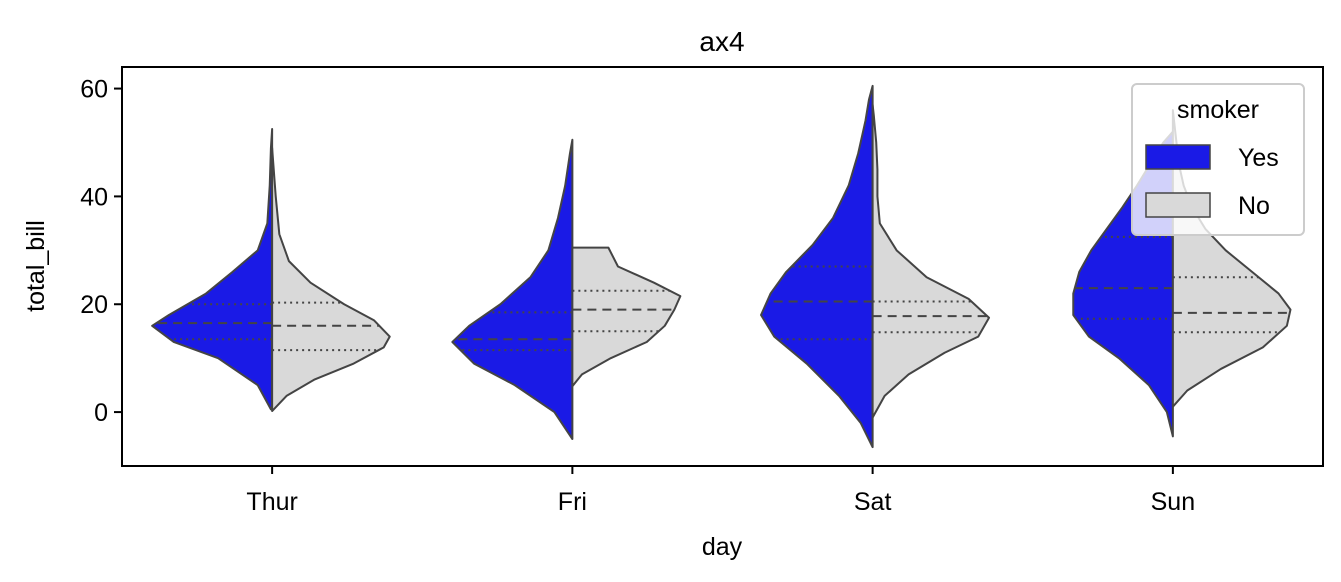 Image resolution: width=1341 pixels, height=582 pixels. I want to click on y-tick-label: 0, so click(101, 413).